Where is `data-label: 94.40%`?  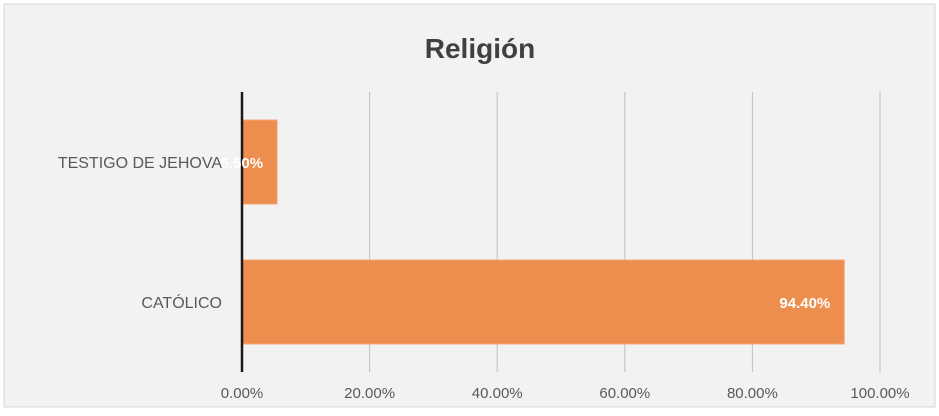 data-label: 94.40% is located at coordinates (804, 303).